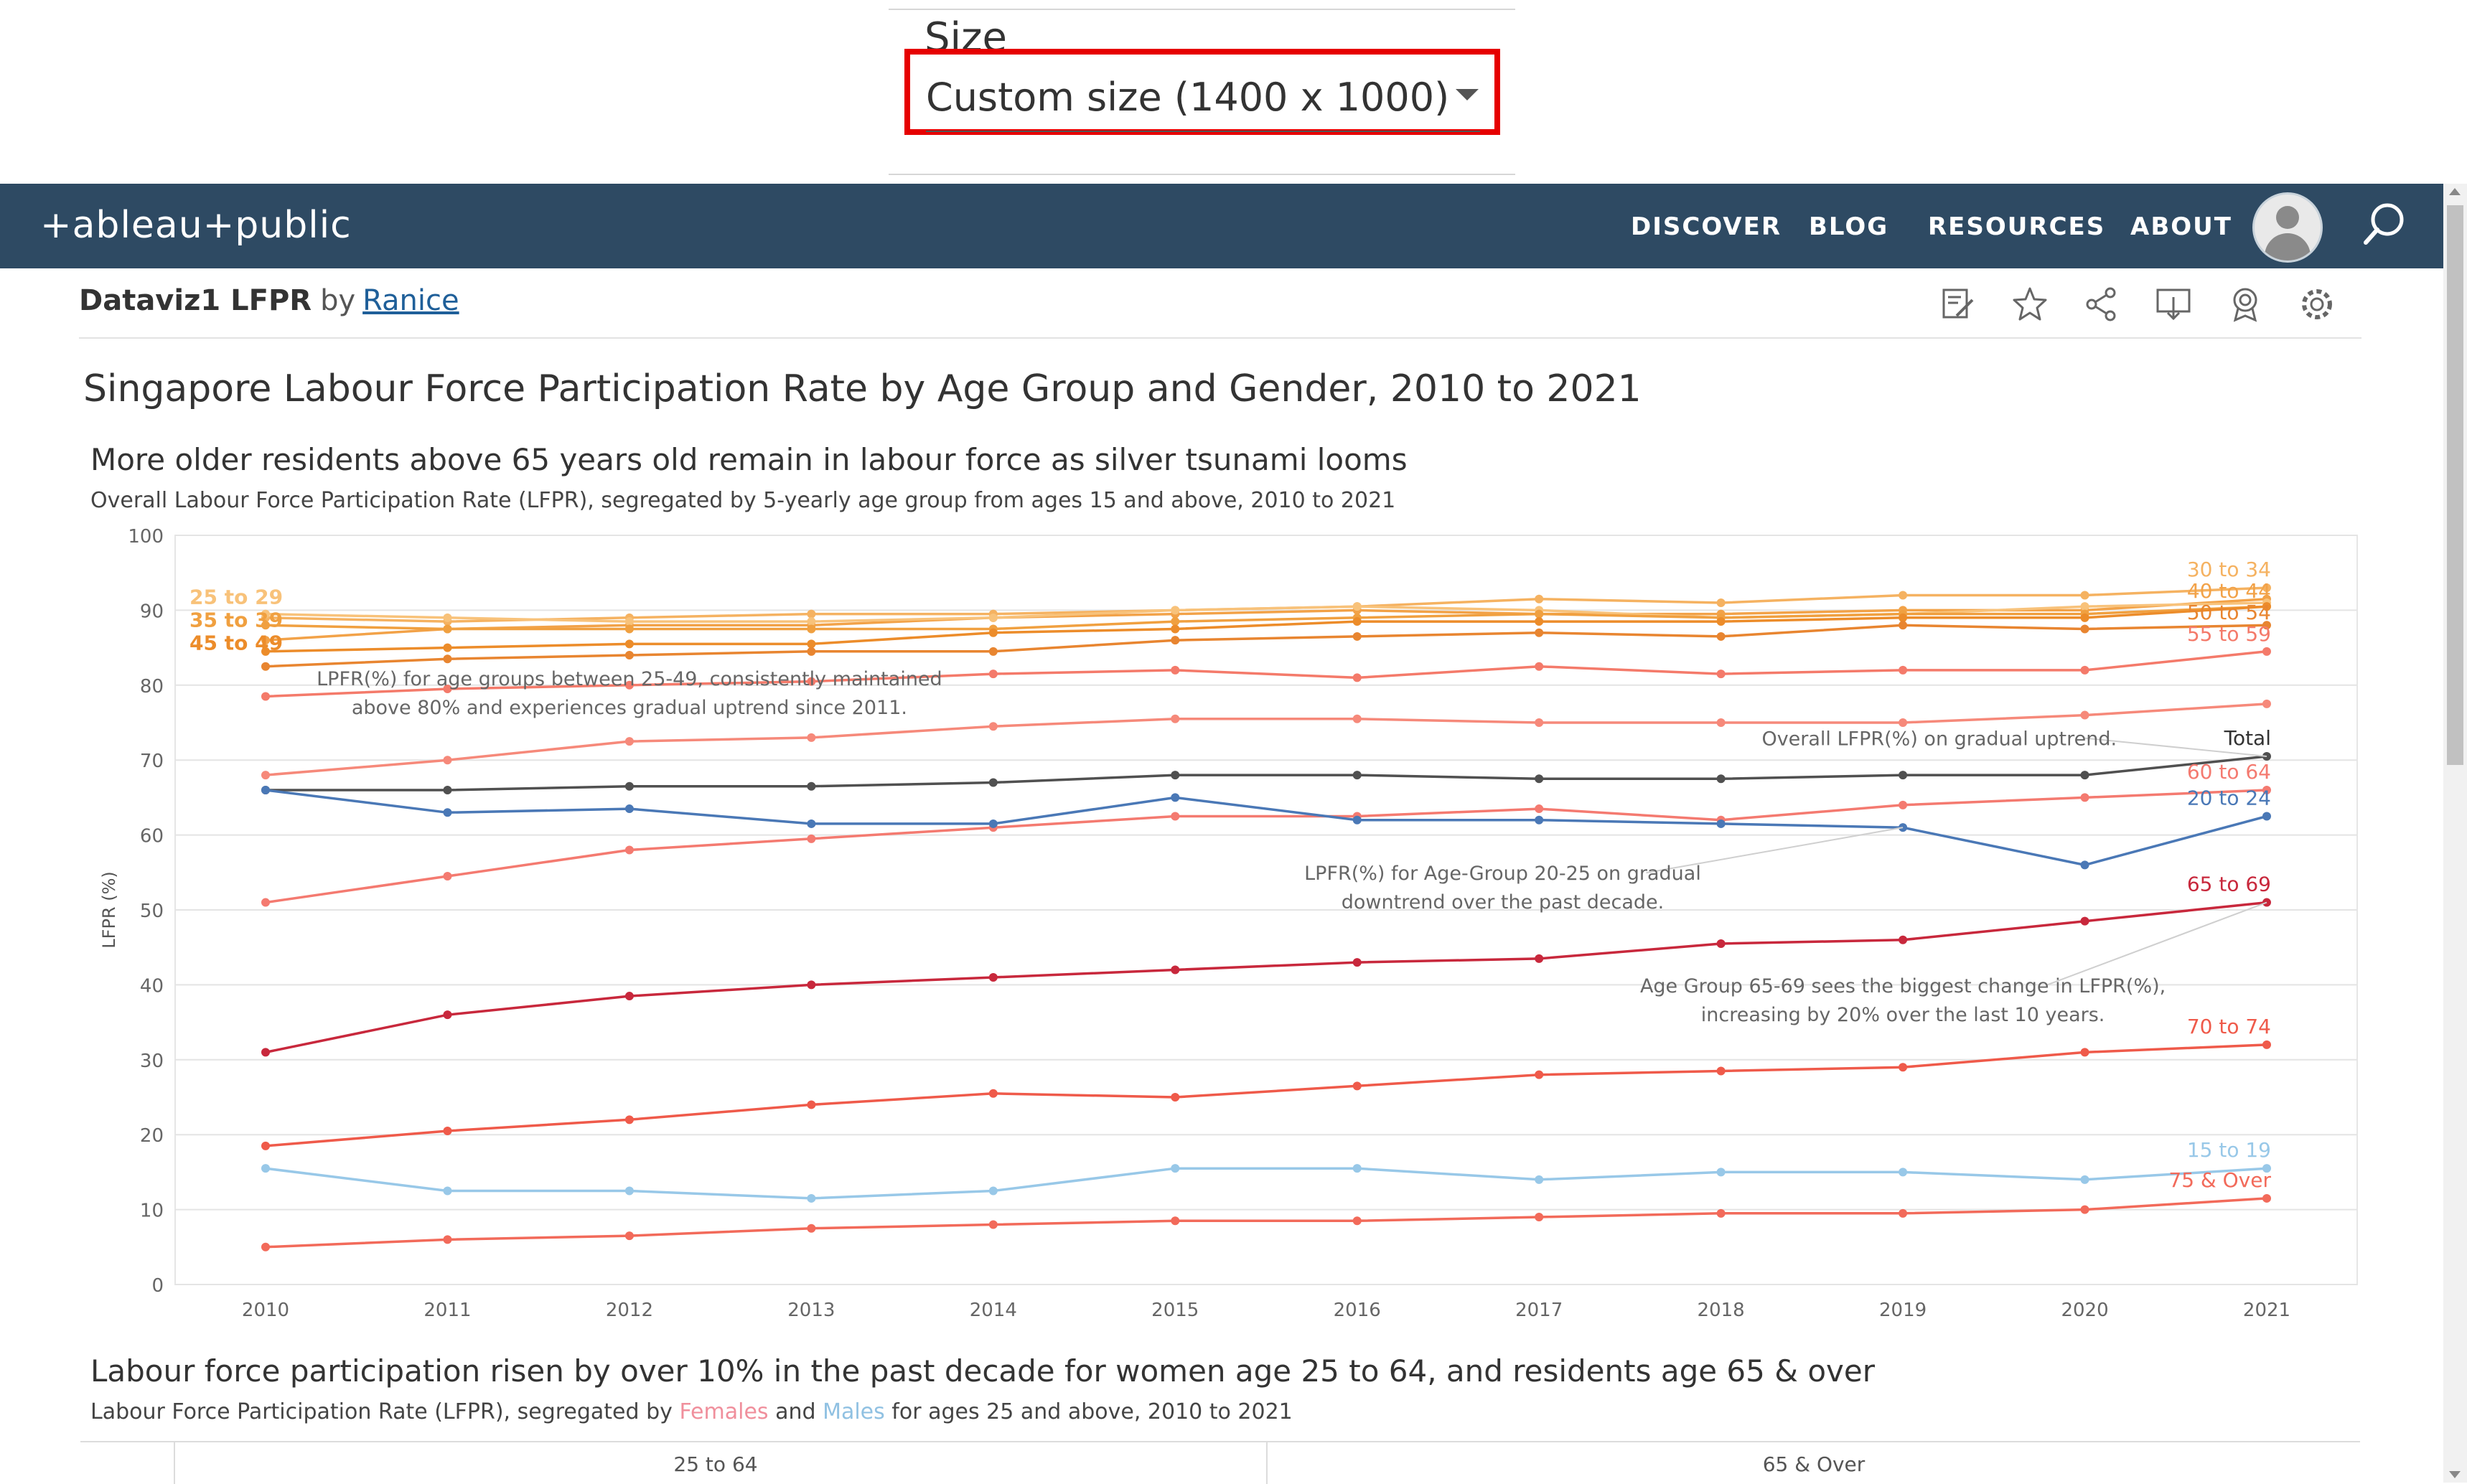 Image resolution: width=2467 pixels, height=1484 pixels. I want to click on page-scrollbar, so click(2455, 834).